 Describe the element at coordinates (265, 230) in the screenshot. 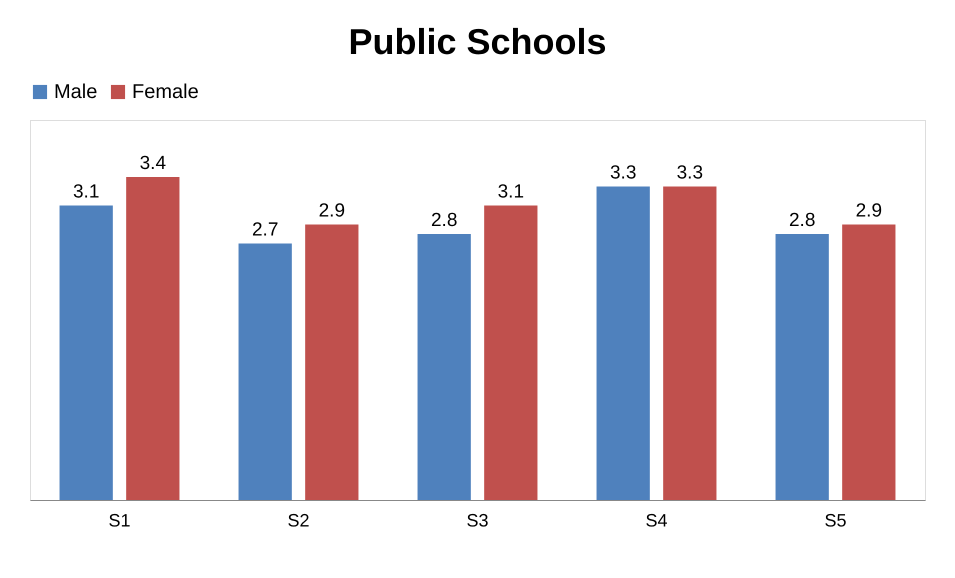

I see `data-label: 2.7` at that location.